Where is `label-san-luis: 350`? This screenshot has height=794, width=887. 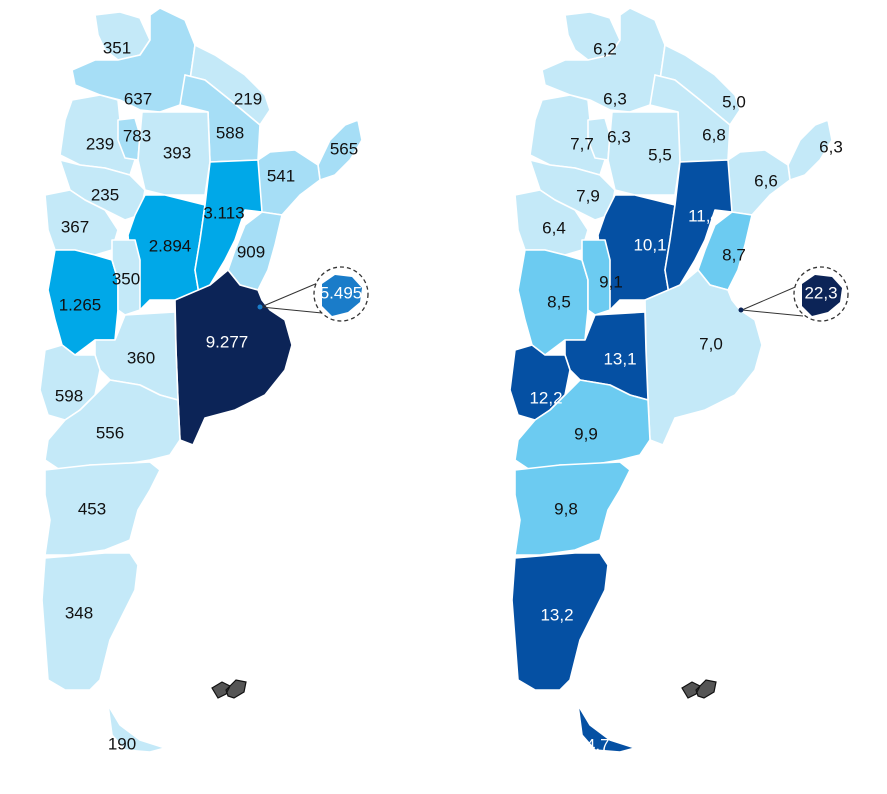 label-san-luis: 350 is located at coordinates (126, 278).